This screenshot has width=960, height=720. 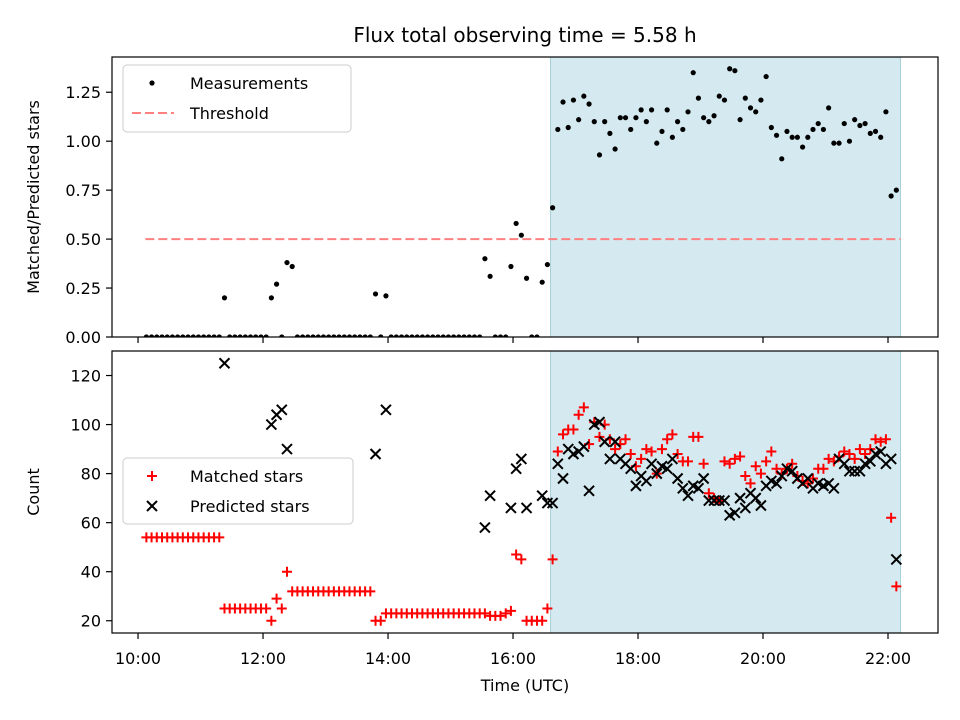 What do you see at coordinates (33, 197) in the screenshot?
I see `y-axis-label: Matched/Predicted stars` at bounding box center [33, 197].